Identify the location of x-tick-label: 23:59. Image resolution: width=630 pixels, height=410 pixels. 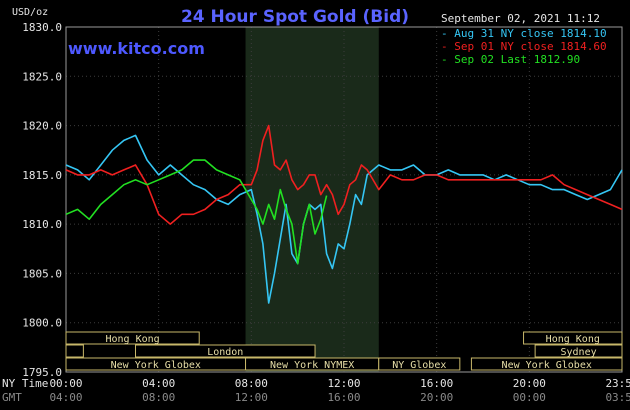
(617, 383).